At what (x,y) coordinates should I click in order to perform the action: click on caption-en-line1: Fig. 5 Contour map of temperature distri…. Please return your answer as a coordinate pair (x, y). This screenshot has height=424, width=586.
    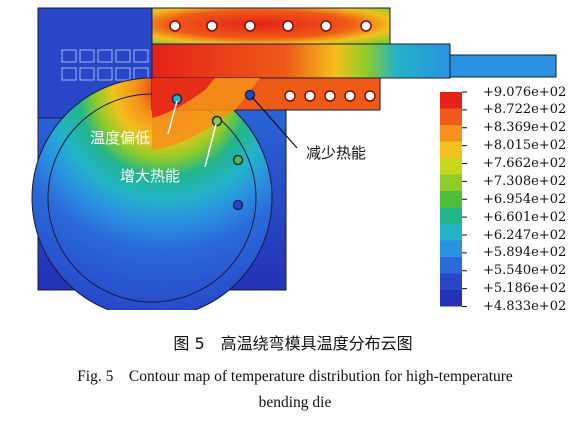
    Looking at the image, I should click on (295, 376).